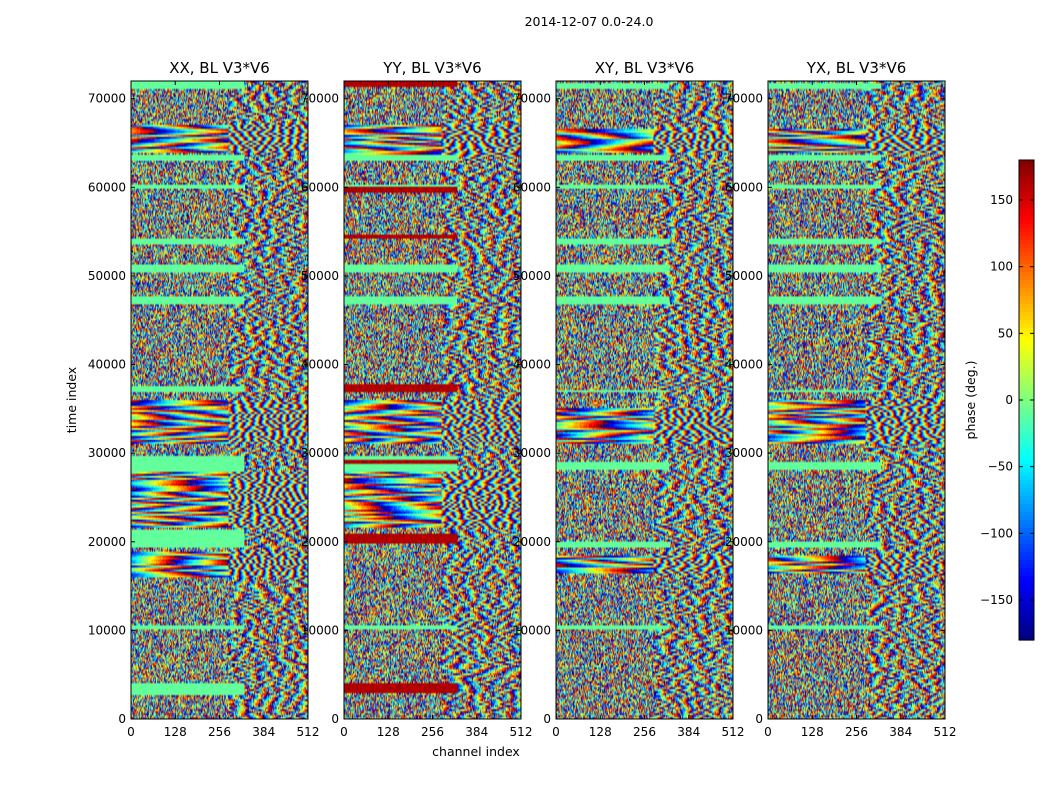 The height and width of the screenshot is (800, 1050). I want to click on colorbar-tick-label: −150, so click(996, 600).